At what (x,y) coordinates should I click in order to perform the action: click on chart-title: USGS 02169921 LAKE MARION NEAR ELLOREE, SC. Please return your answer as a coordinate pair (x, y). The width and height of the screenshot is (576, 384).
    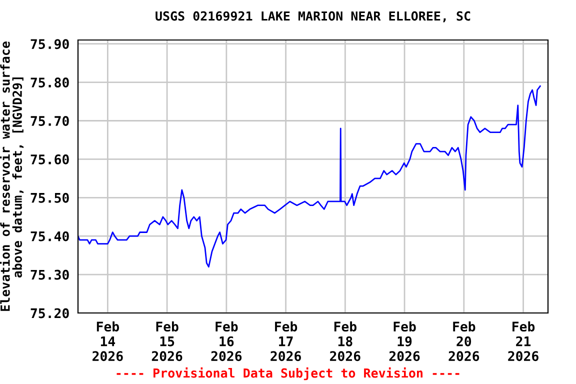
    Looking at the image, I should click on (313, 16).